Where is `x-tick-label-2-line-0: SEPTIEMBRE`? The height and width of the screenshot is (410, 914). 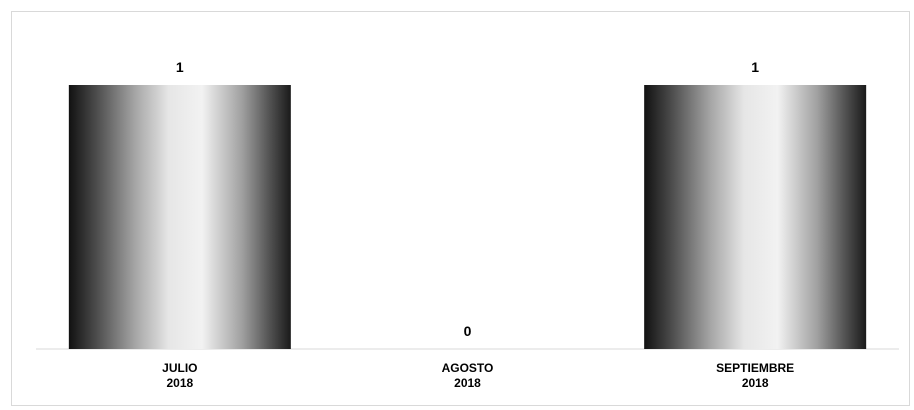
x-tick-label-2-line-0: SEPTIEMBRE is located at coordinates (755, 368).